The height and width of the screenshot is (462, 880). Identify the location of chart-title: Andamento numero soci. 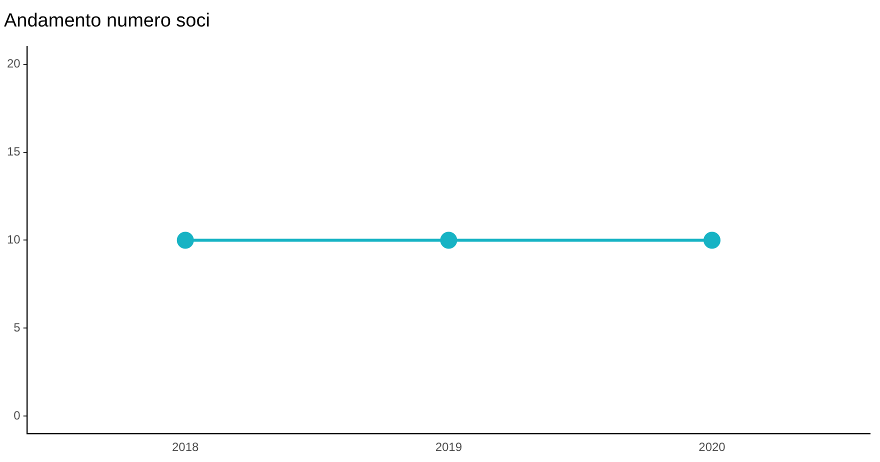
(107, 21).